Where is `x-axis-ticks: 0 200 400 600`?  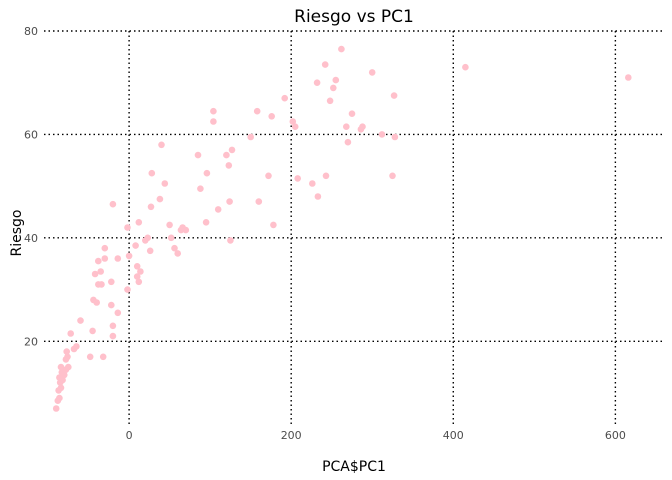
x-axis-ticks: 0 200 400 600 is located at coordinates (376, 435).